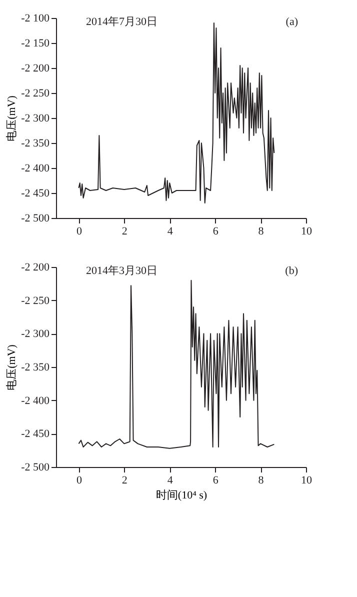 Image resolution: width=357 pixels, height=597 pixels. What do you see at coordinates (291, 271) in the screenshot?
I see `annotation: (b)` at bounding box center [291, 271].